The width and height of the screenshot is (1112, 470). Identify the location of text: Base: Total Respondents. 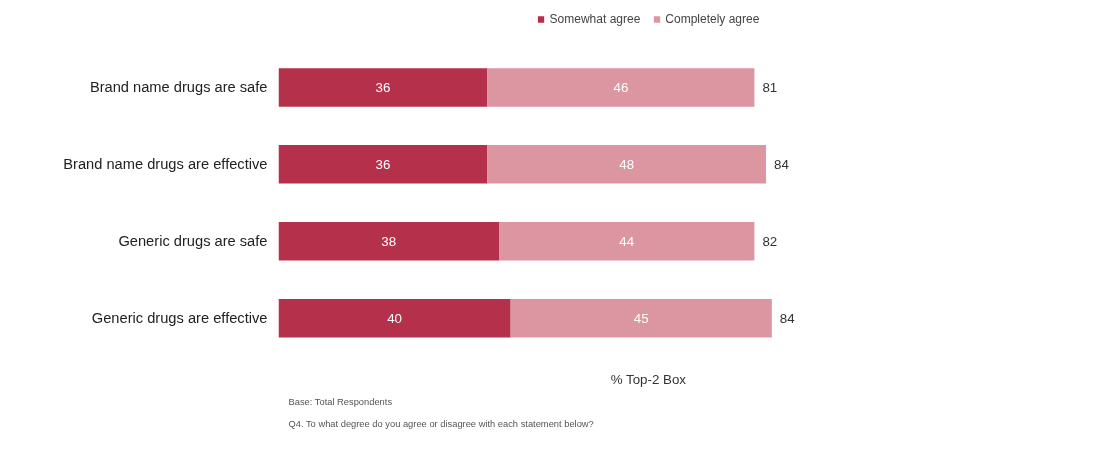
(340, 401).